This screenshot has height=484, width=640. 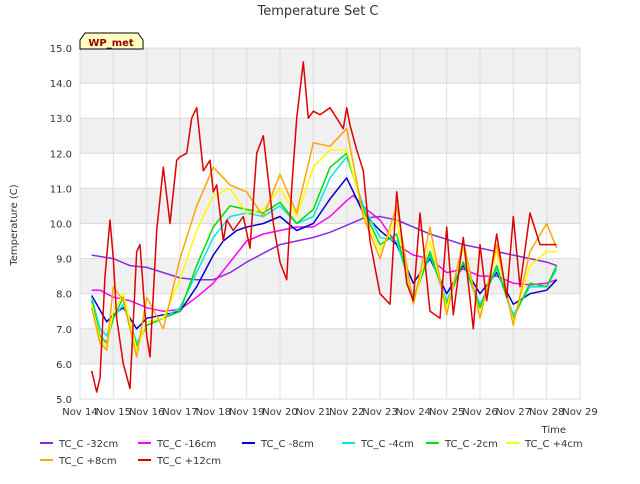 I want to click on x-axis-label: Time, so click(x=553, y=430).